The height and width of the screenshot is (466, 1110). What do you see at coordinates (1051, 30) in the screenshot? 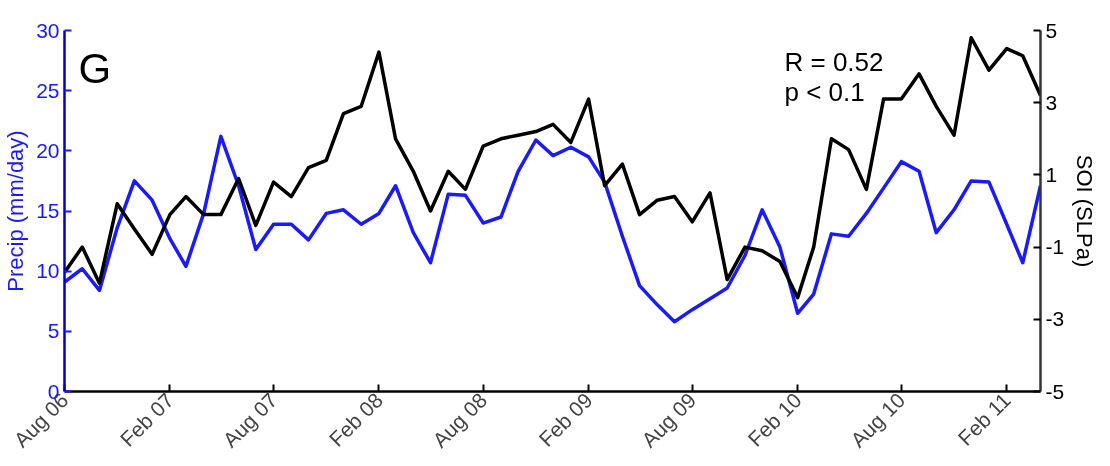
I see `y2-tick-label: 5` at bounding box center [1051, 30].